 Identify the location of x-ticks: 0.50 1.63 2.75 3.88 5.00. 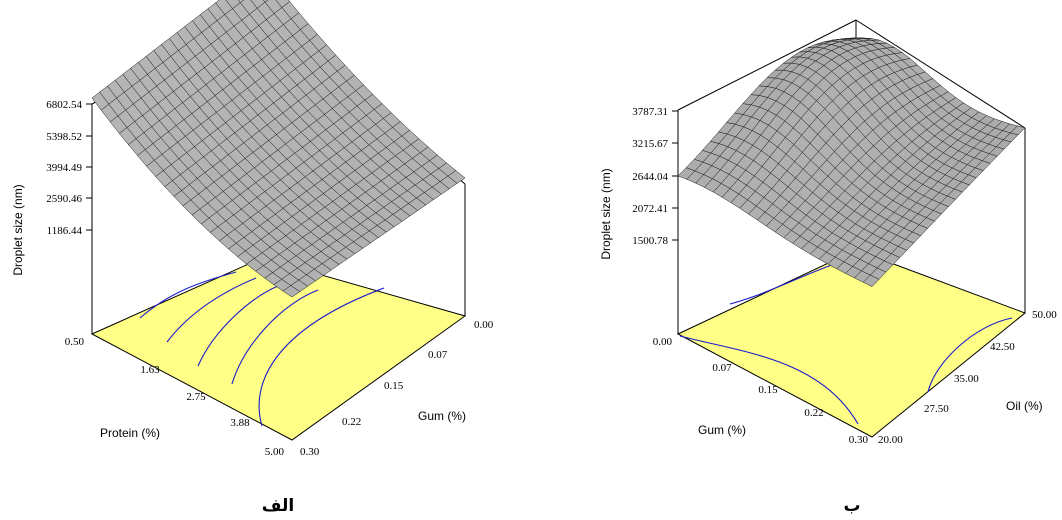
(175, 397).